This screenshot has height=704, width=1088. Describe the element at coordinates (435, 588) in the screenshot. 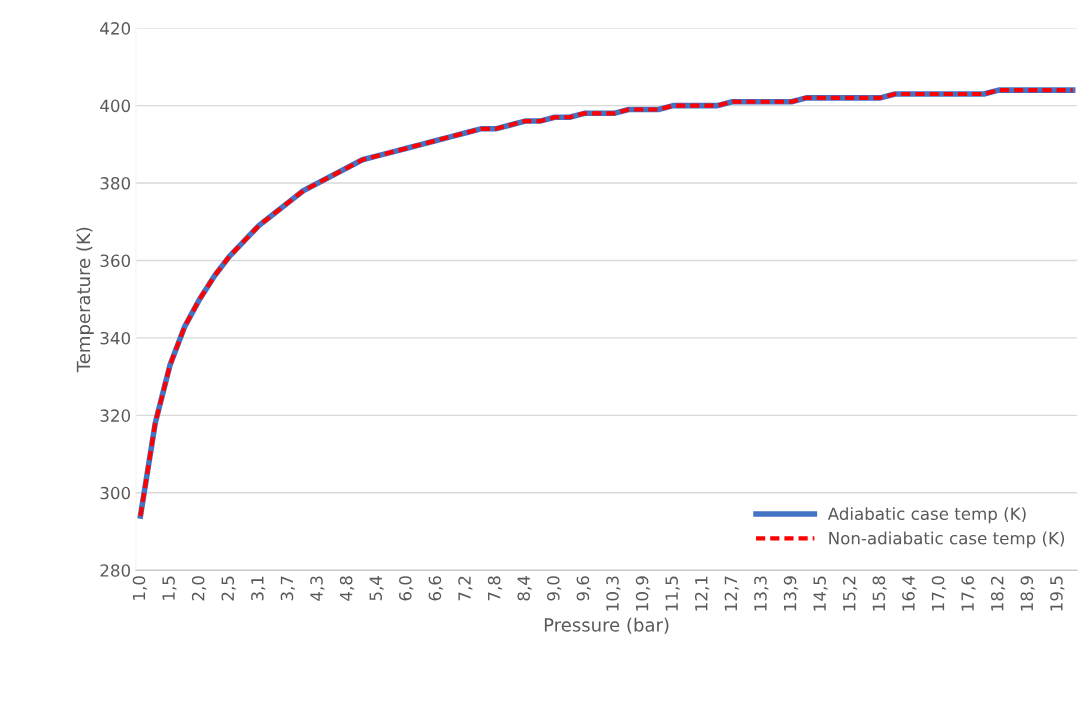

I see `x-tick-label: 6,6` at that location.